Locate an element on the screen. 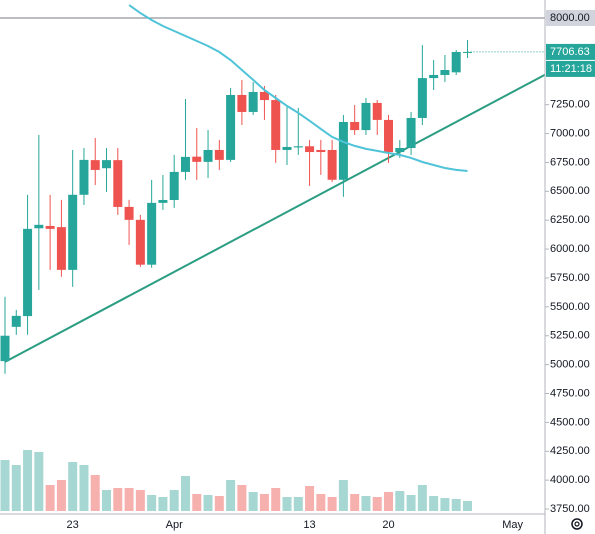  hline-label: 8000.00 is located at coordinates (570, 18).